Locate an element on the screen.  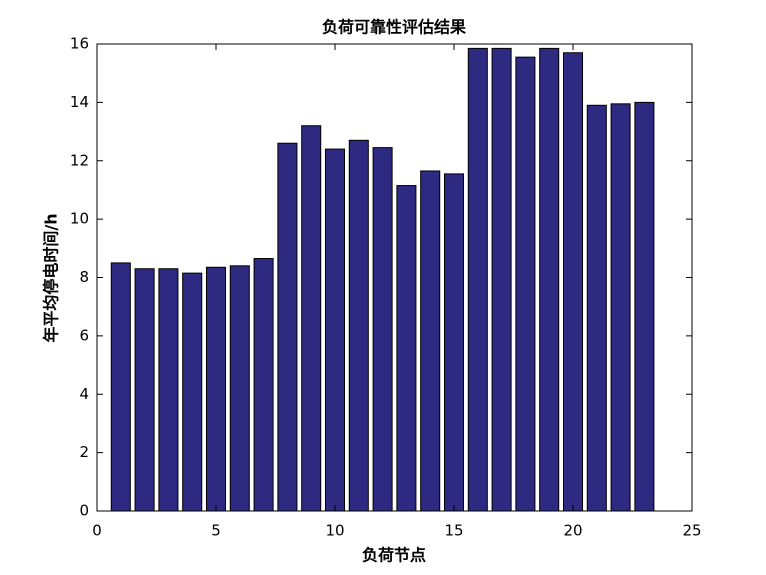
y-tick-label: 16 is located at coordinates (79, 44).